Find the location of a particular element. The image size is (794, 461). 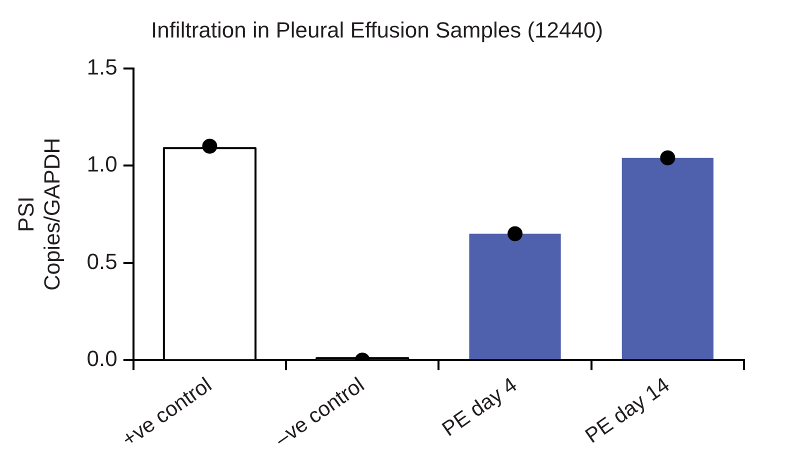

y-tick-label: 1.0 is located at coordinates (102, 164).